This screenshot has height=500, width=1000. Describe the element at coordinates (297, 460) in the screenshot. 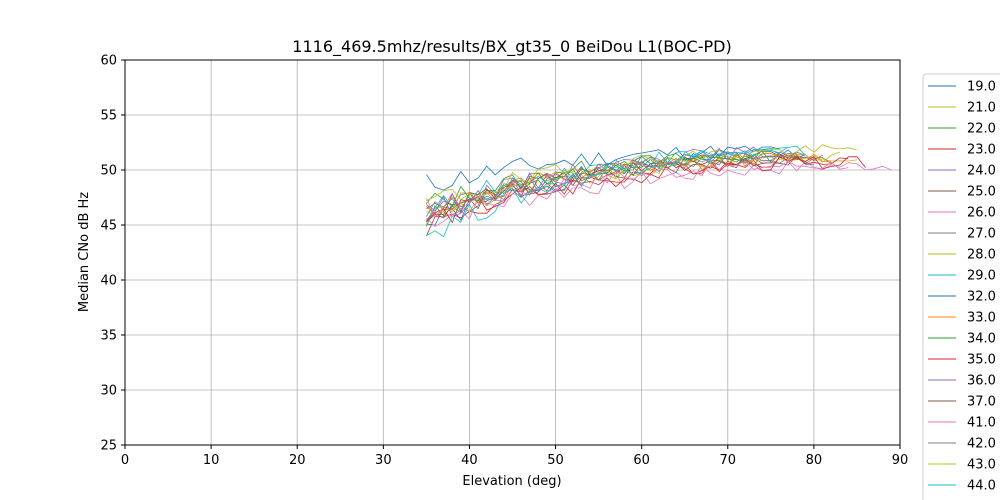

I see `x-tick-label: 20` at that location.